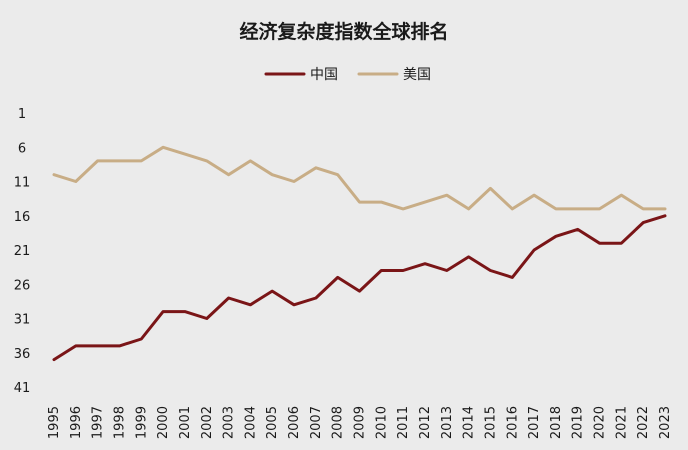 The width and height of the screenshot is (688, 450). Describe the element at coordinates (22, 285) in the screenshot. I see `y-tick-label: 26` at that location.